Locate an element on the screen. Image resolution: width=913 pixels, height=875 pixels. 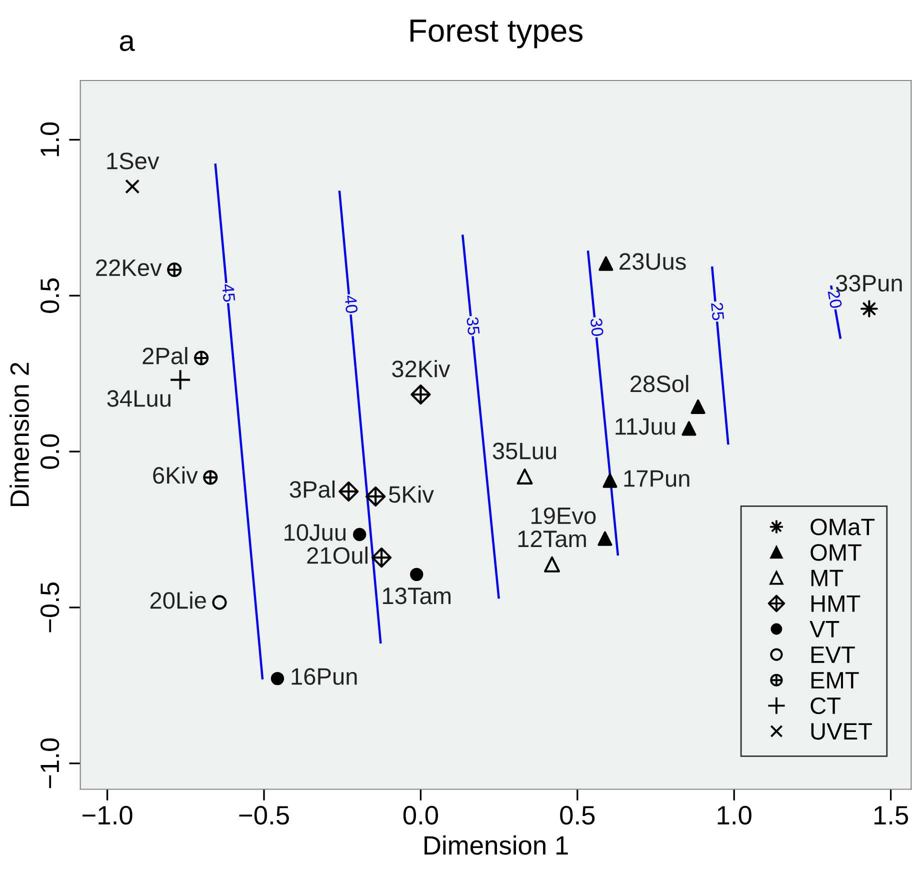
x-tick-label: −1.0 is located at coordinates (107, 815).